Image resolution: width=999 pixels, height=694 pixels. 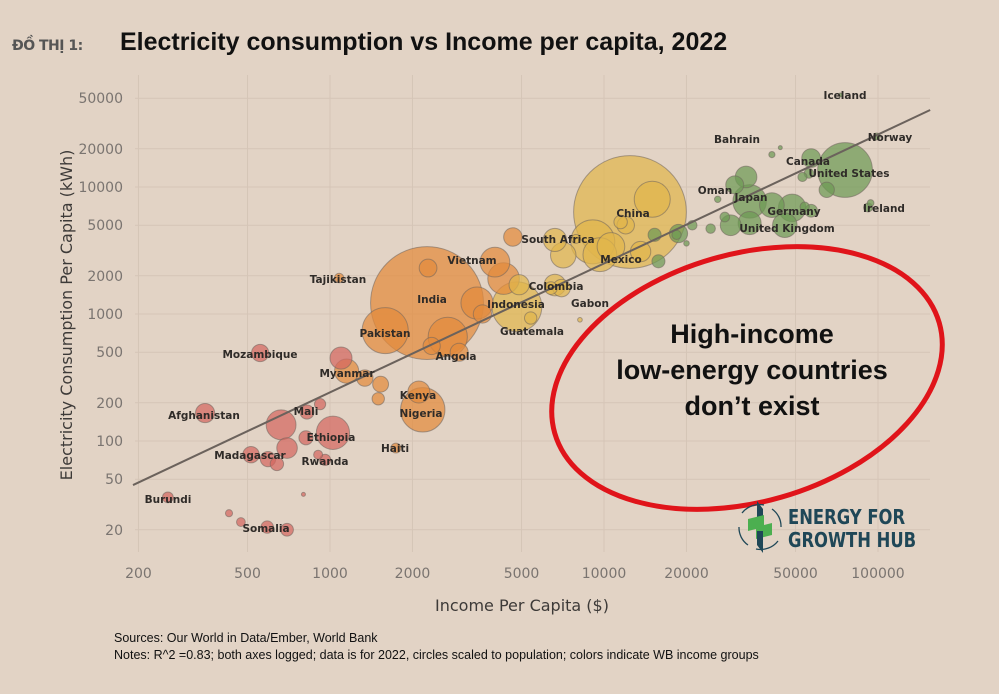 I want to click on bubble-kenya, so click(x=419, y=392).